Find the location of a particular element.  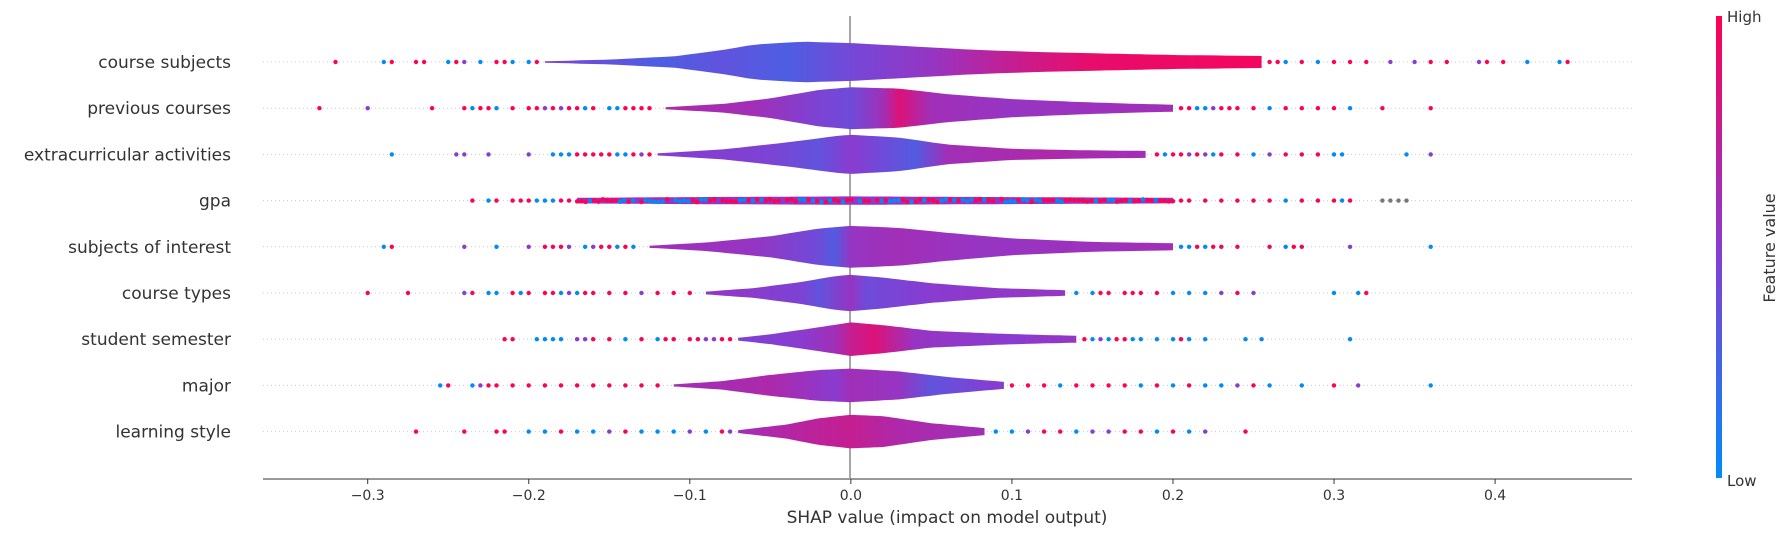

feature-label-extracurricular-activities: extracurricular activities is located at coordinates (127, 155).